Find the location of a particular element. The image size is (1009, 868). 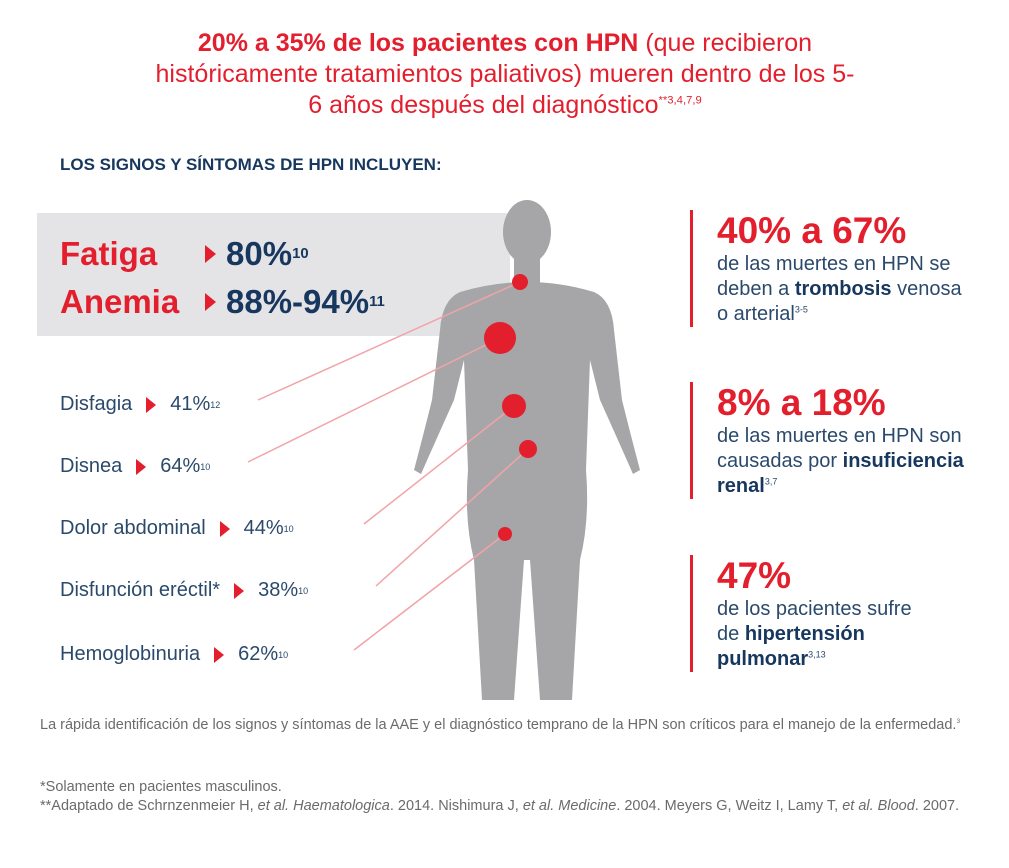

footnote-text: **Adaptado de Schrnzenmeier H, is located at coordinates (149, 806).